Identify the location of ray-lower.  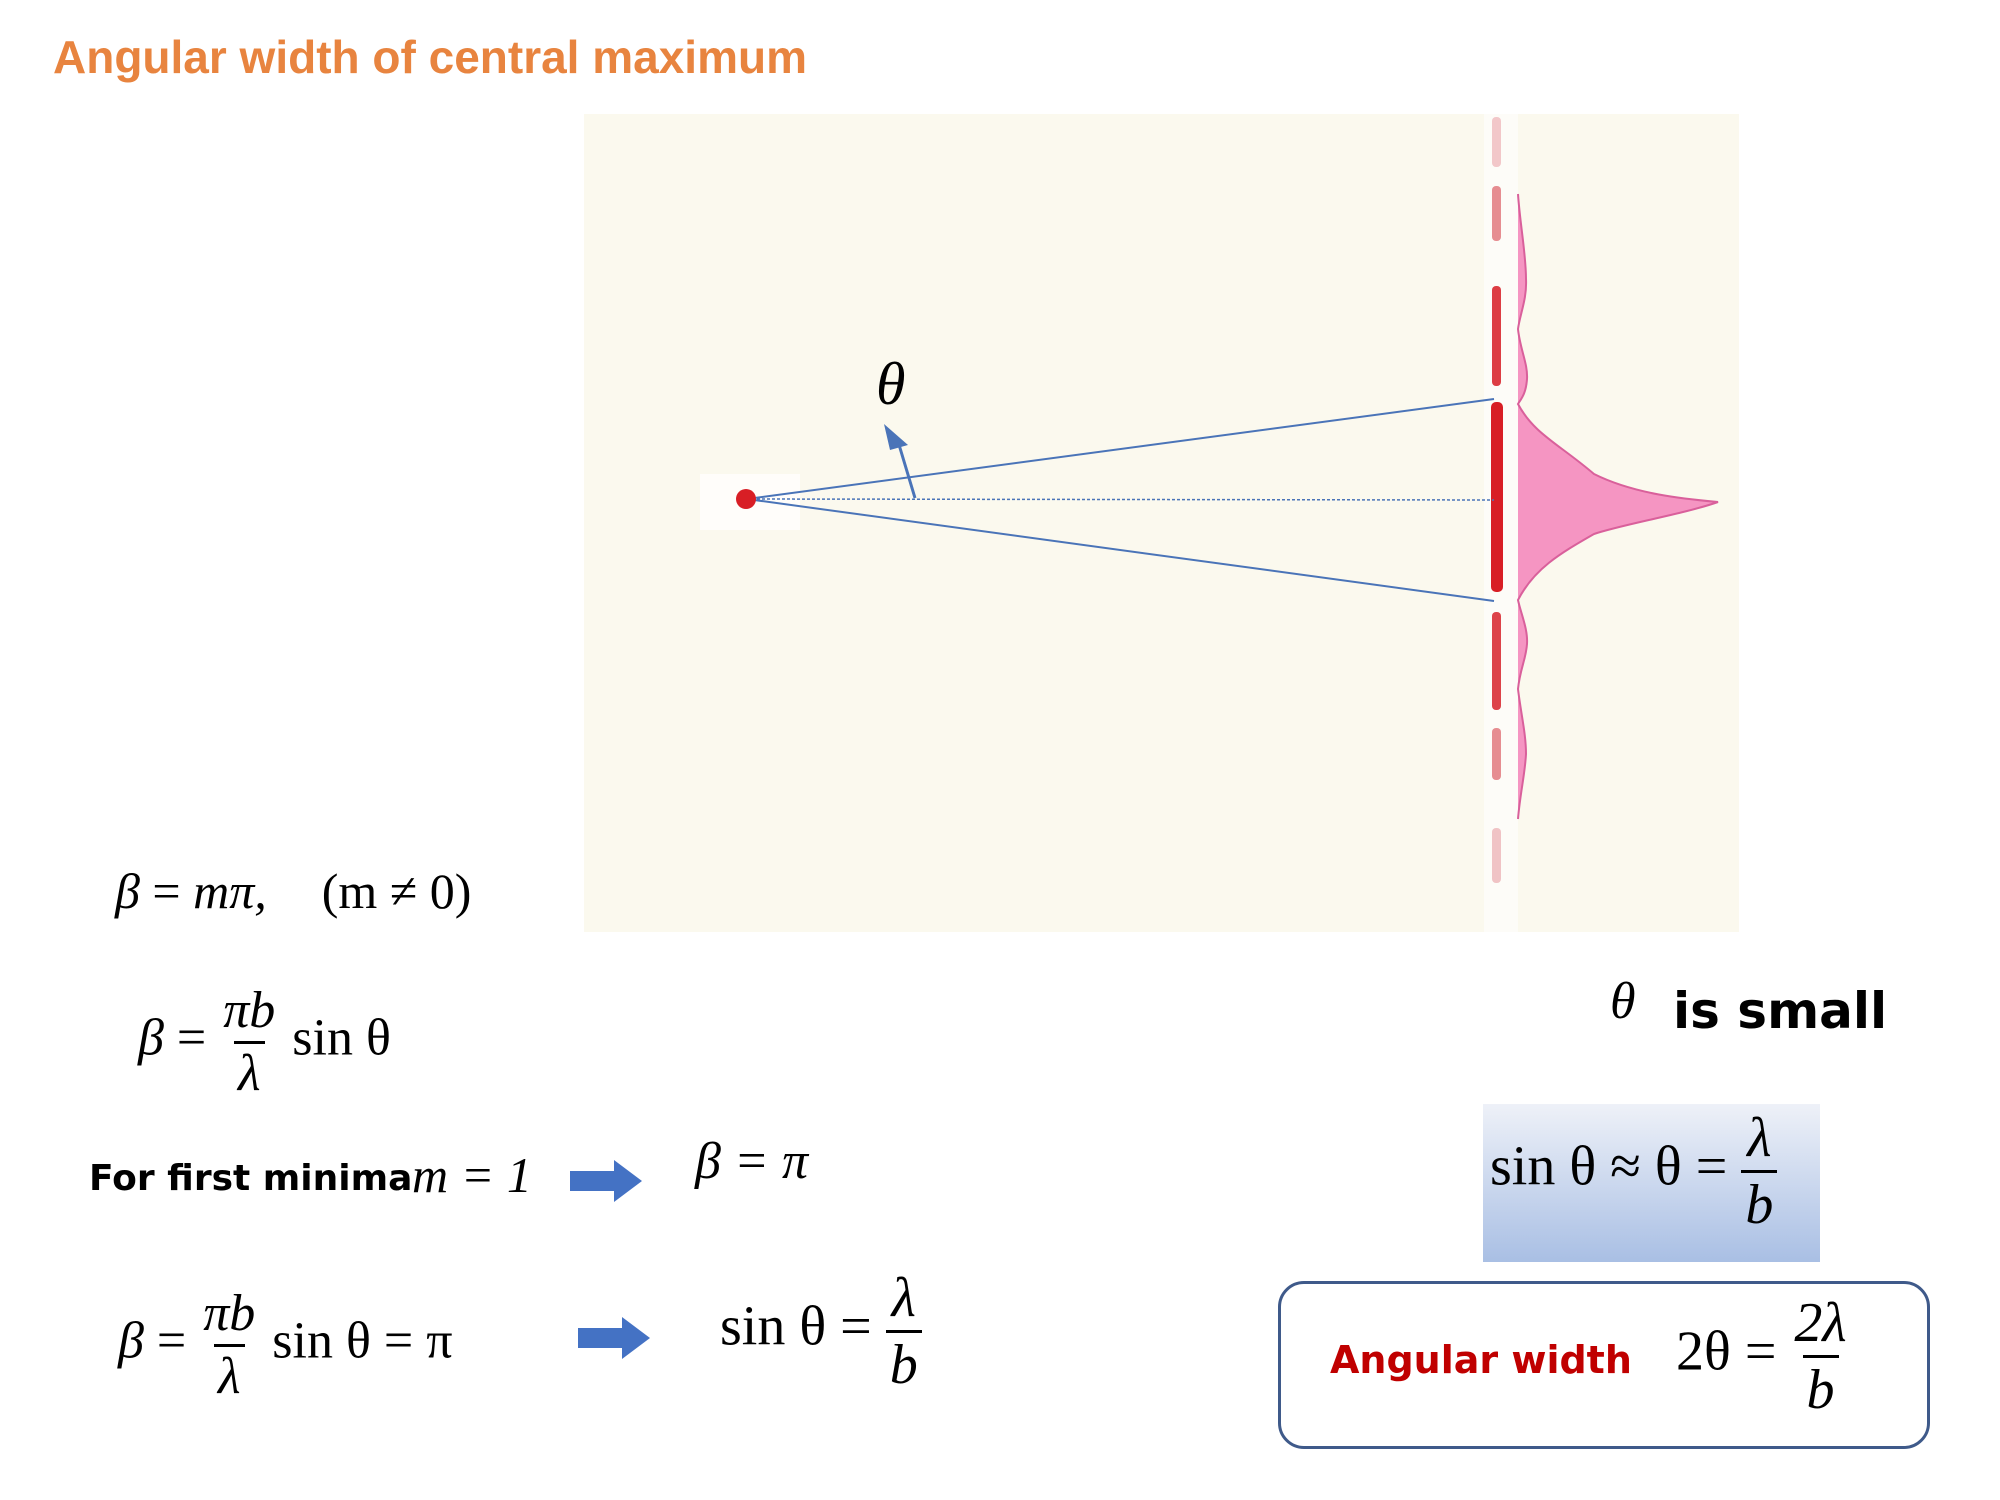
(1120, 550).